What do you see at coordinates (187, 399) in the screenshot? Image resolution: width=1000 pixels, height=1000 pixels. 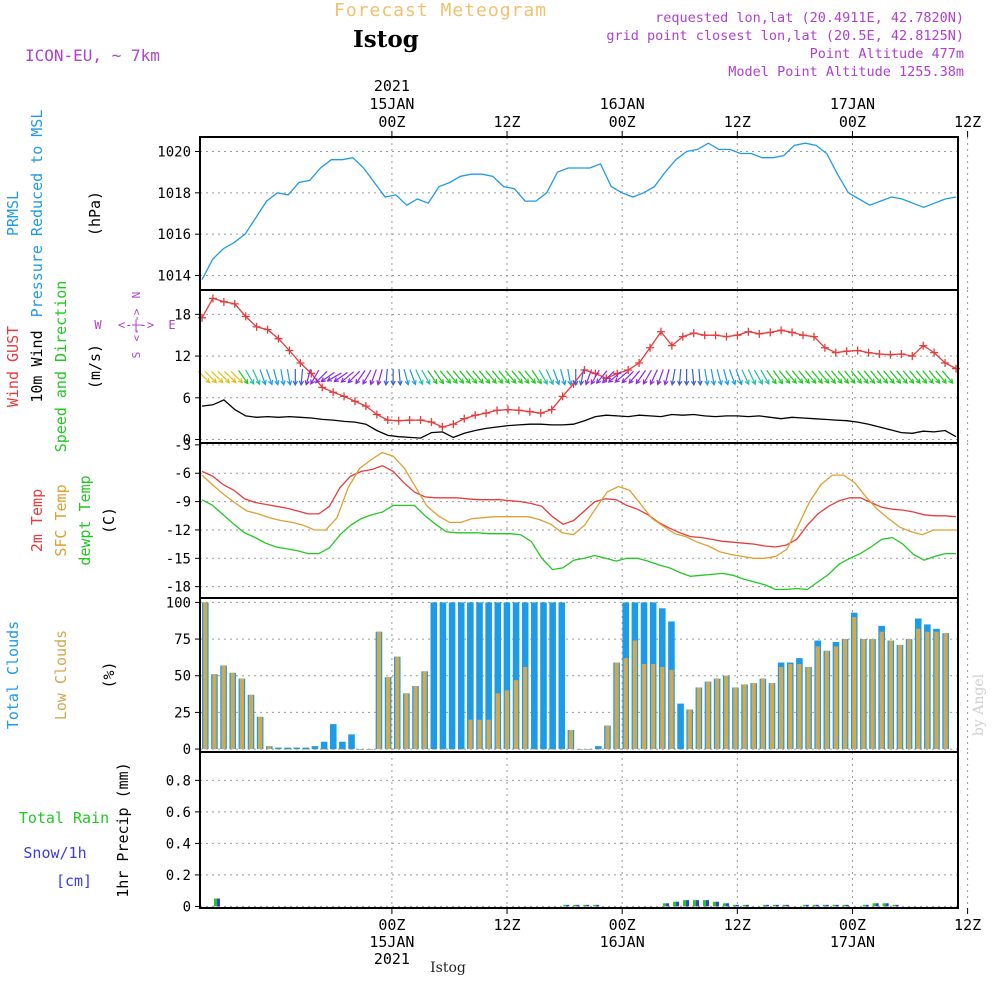 I see `ytick-label-wind: 6` at bounding box center [187, 399].